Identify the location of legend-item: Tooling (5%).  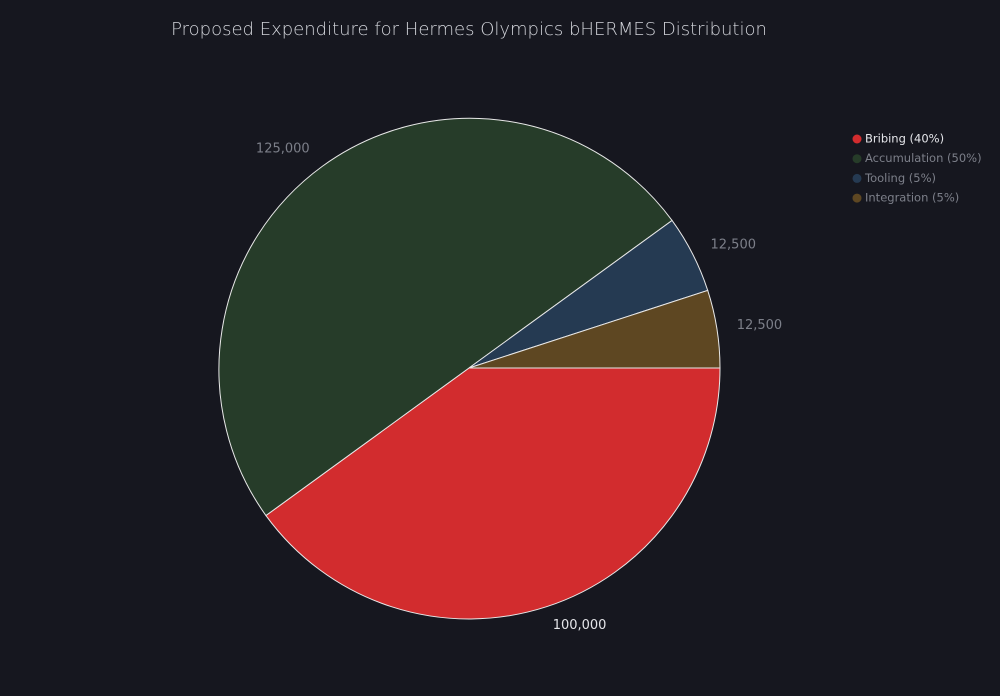
(894, 178).